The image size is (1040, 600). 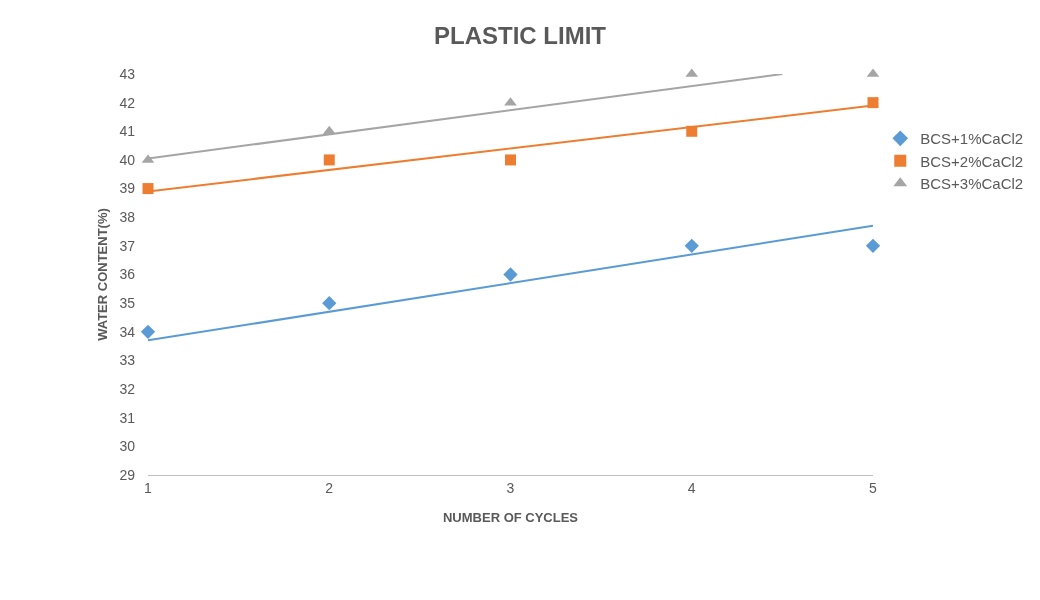 What do you see at coordinates (691, 487) in the screenshot?
I see `x-tick-label: 4` at bounding box center [691, 487].